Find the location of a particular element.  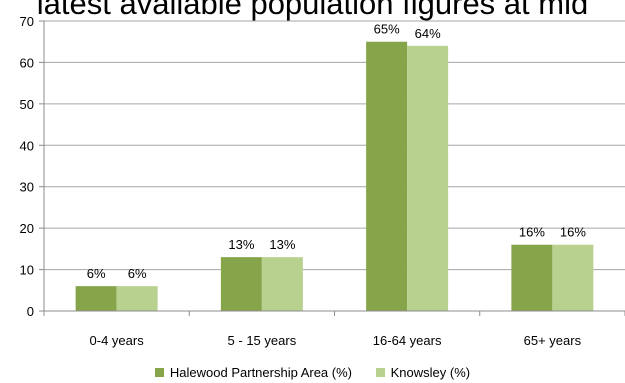

legend-swatch-knowsley is located at coordinates (380, 372).